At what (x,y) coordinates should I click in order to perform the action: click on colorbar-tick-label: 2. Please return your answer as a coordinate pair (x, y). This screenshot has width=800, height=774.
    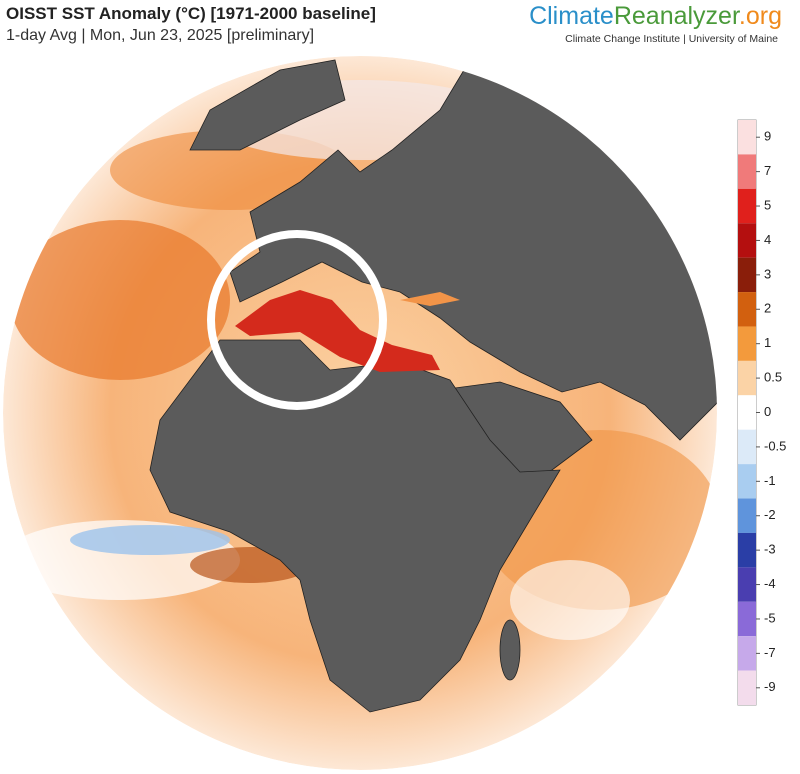
    Looking at the image, I should click on (767, 308).